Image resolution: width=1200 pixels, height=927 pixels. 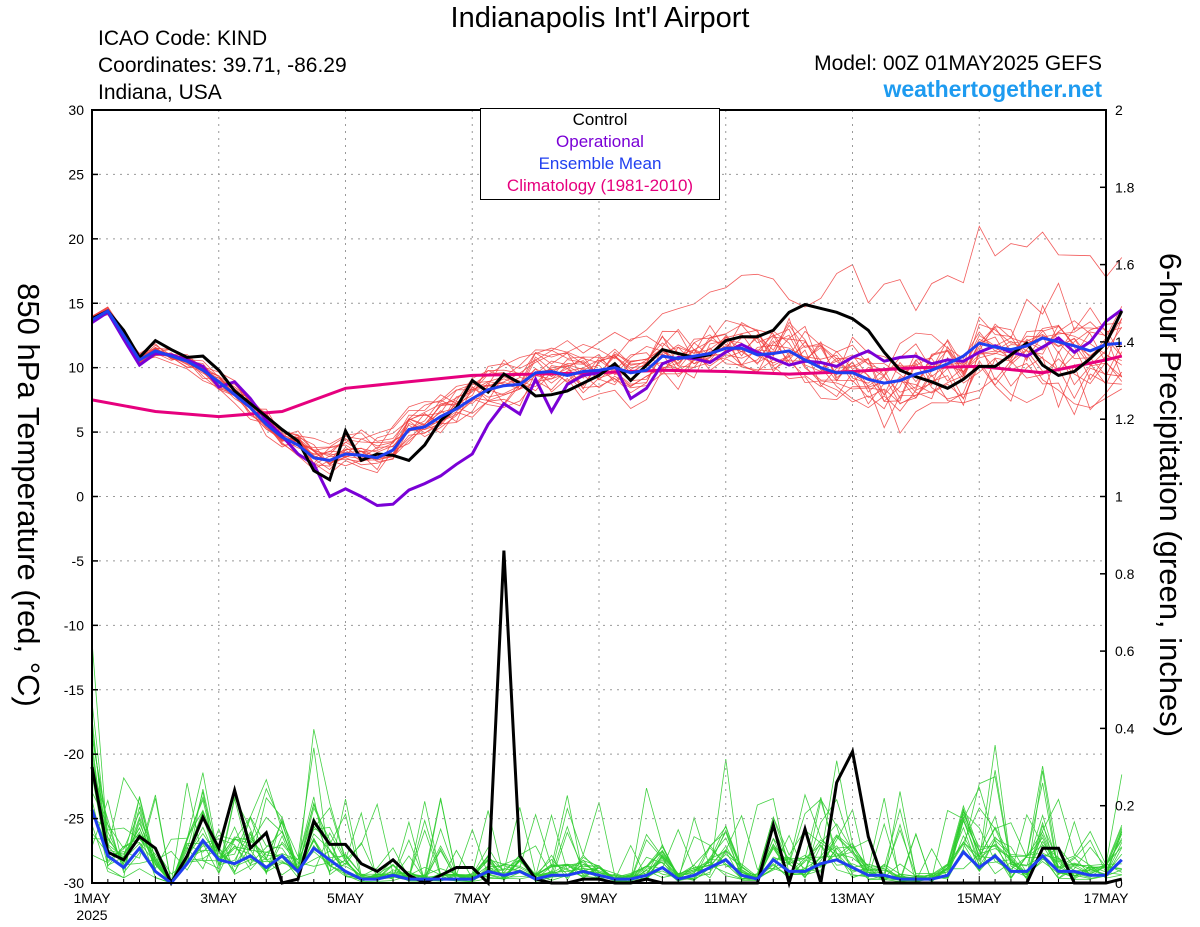 What do you see at coordinates (958, 63) in the screenshot?
I see `model-run: Model: 00Z 01MAY2025 GEFS` at bounding box center [958, 63].